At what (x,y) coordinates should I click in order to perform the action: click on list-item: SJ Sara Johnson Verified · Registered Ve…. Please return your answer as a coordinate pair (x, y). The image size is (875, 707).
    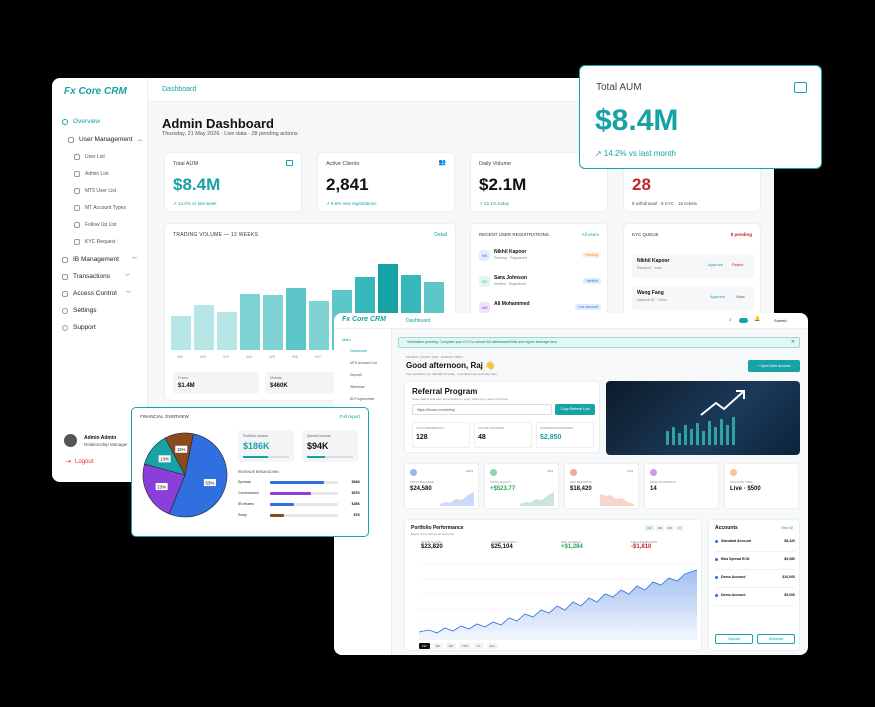
    Looking at the image, I should click on (540, 284).